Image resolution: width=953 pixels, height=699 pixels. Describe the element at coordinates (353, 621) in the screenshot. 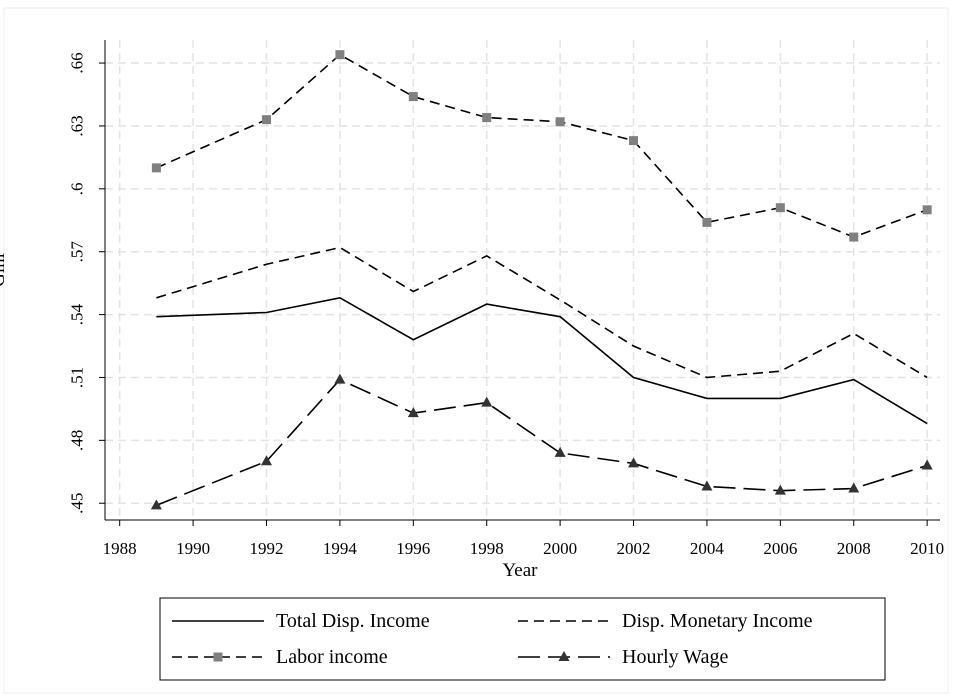

I see `legend-label: Total Disp. Income` at that location.